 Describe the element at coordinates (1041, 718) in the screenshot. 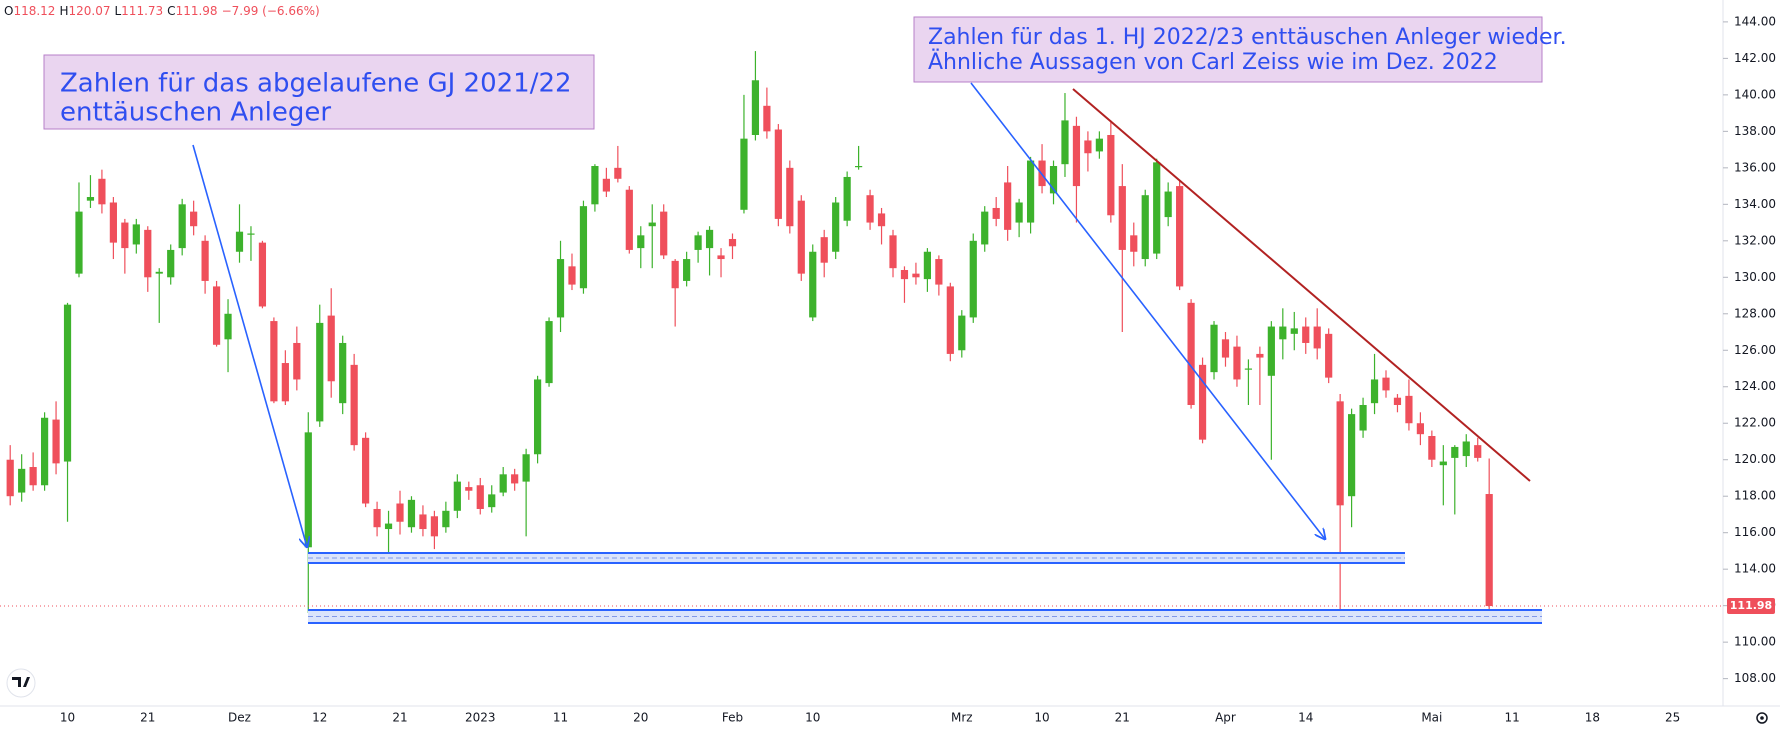

I see `x-tick-label: 10` at that location.